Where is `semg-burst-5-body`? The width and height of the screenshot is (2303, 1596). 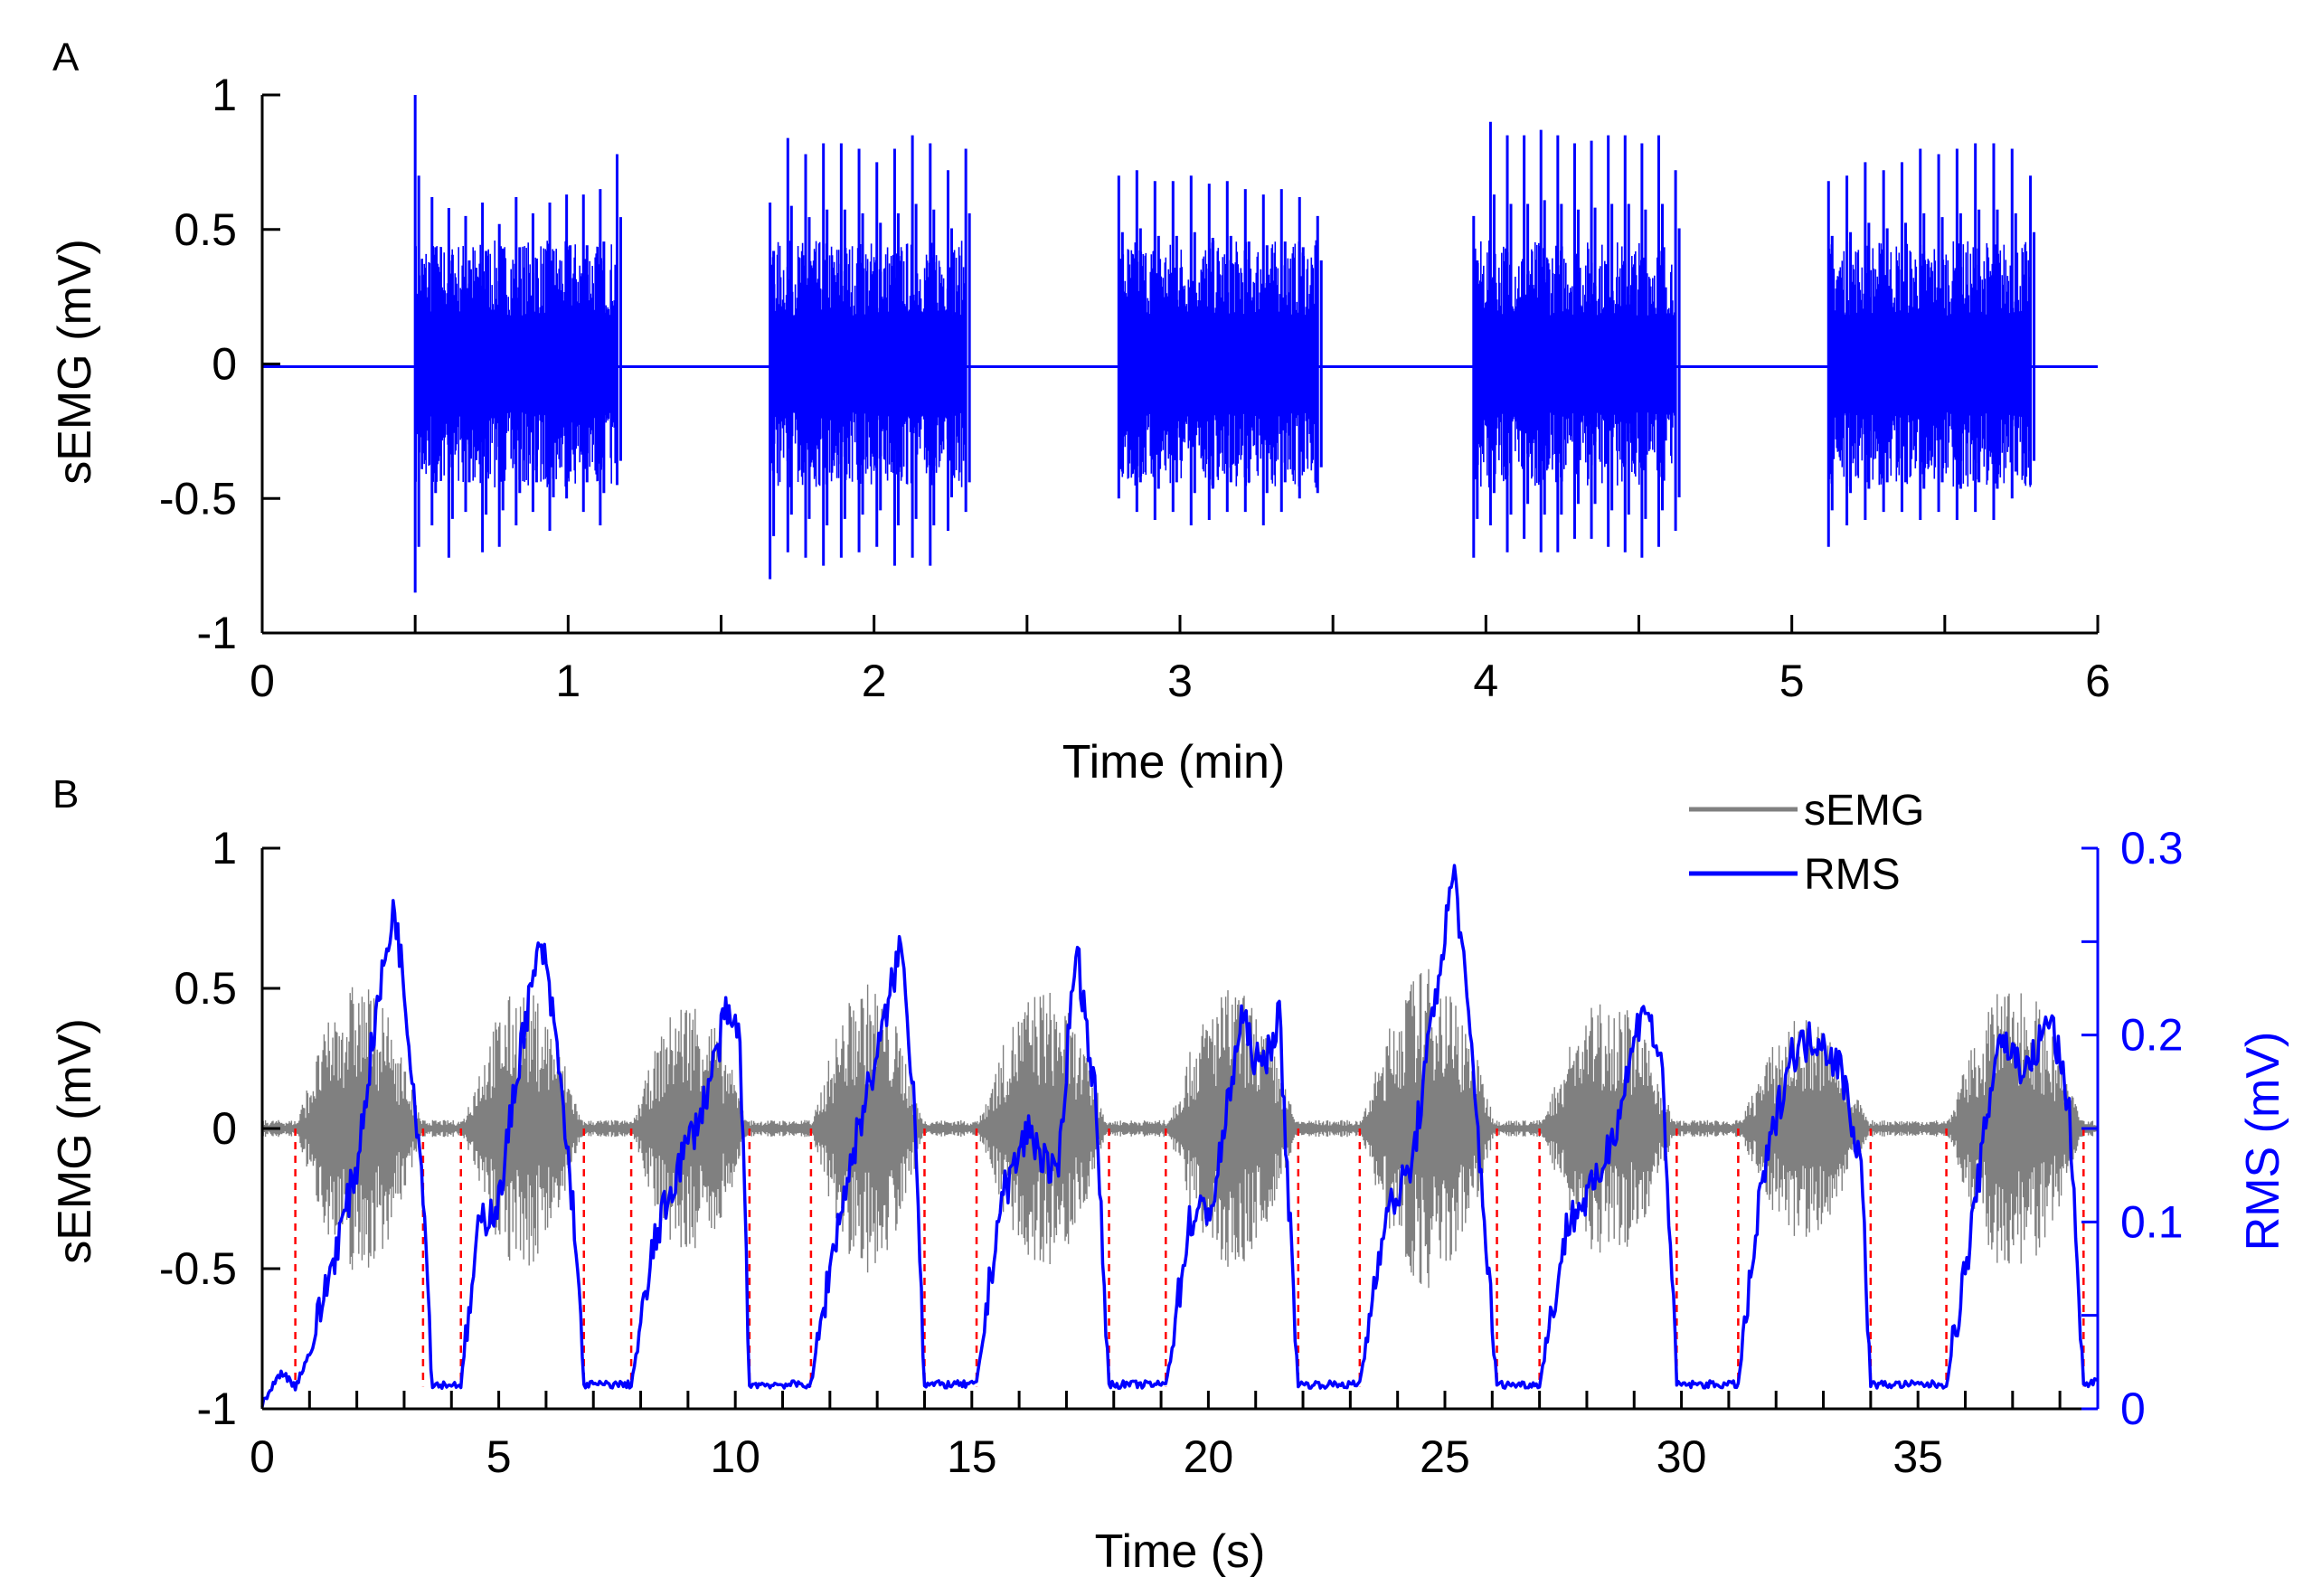 semg-burst-5-body is located at coordinates (1929, 364).